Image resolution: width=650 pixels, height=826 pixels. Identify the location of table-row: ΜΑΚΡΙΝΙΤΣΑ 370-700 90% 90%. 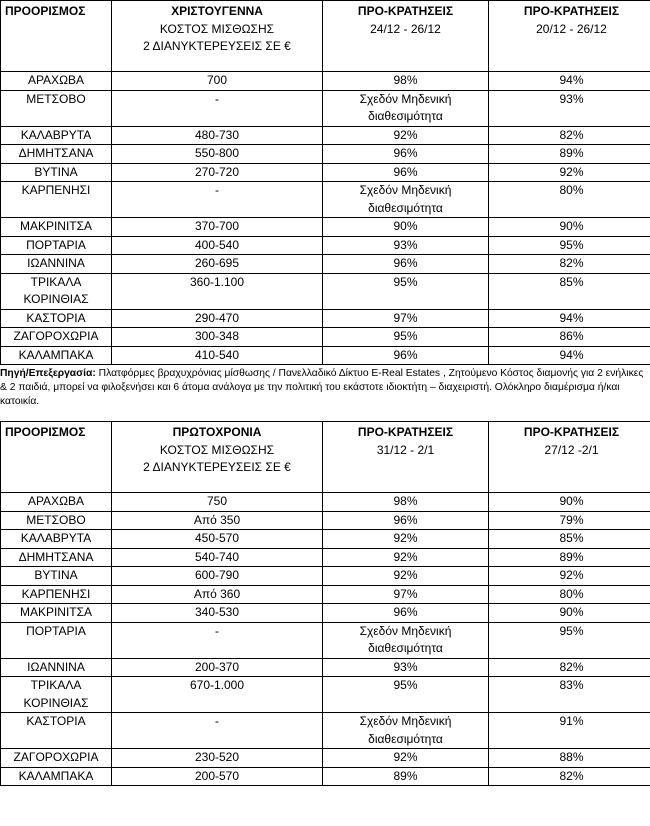
(325, 227).